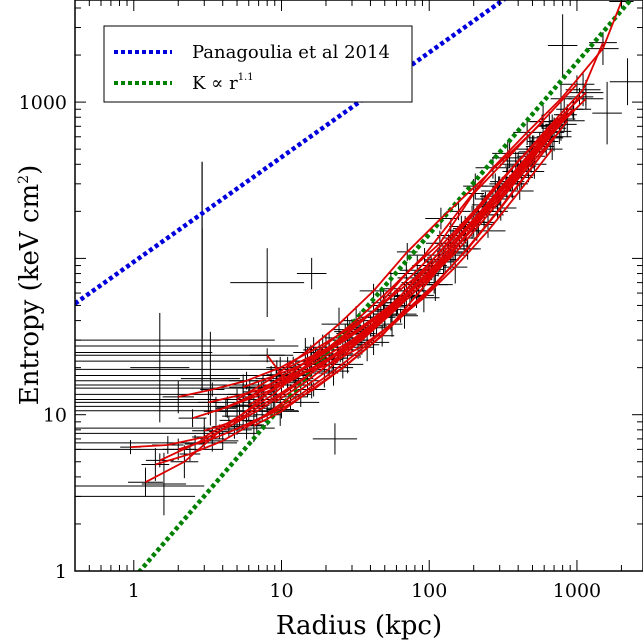  I want to click on y-axis-title: Entropy (keV cm2), so click(30, 285).